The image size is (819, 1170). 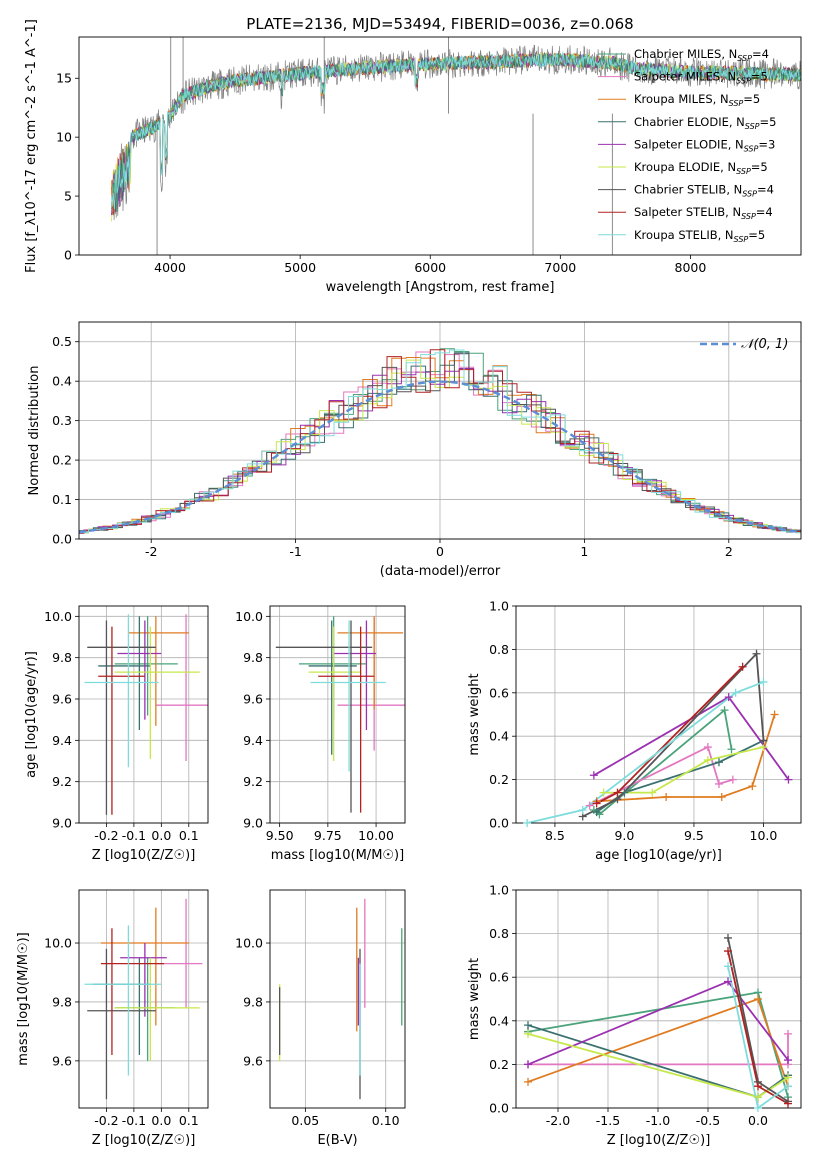 I want to click on y-axis-label: mass [log10(M/M☉)], so click(x=23, y=998).